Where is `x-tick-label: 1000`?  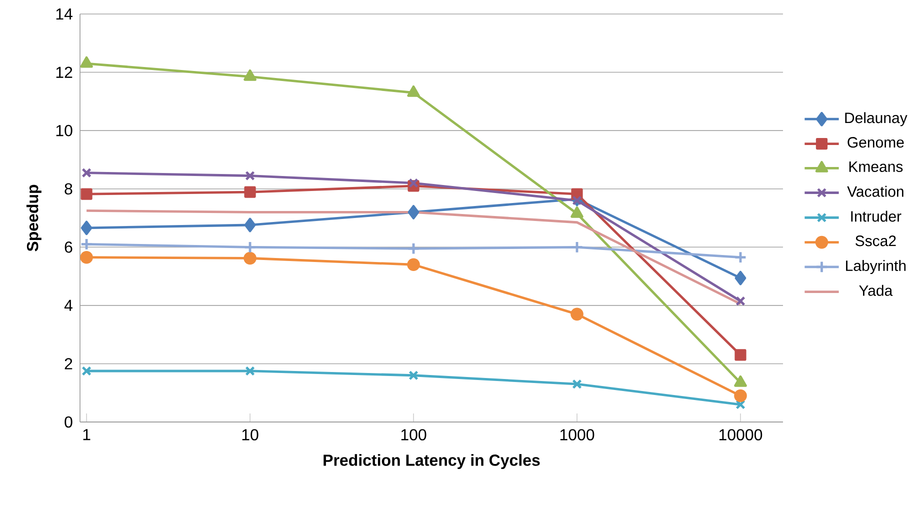
x-tick-label: 1000 is located at coordinates (577, 434).